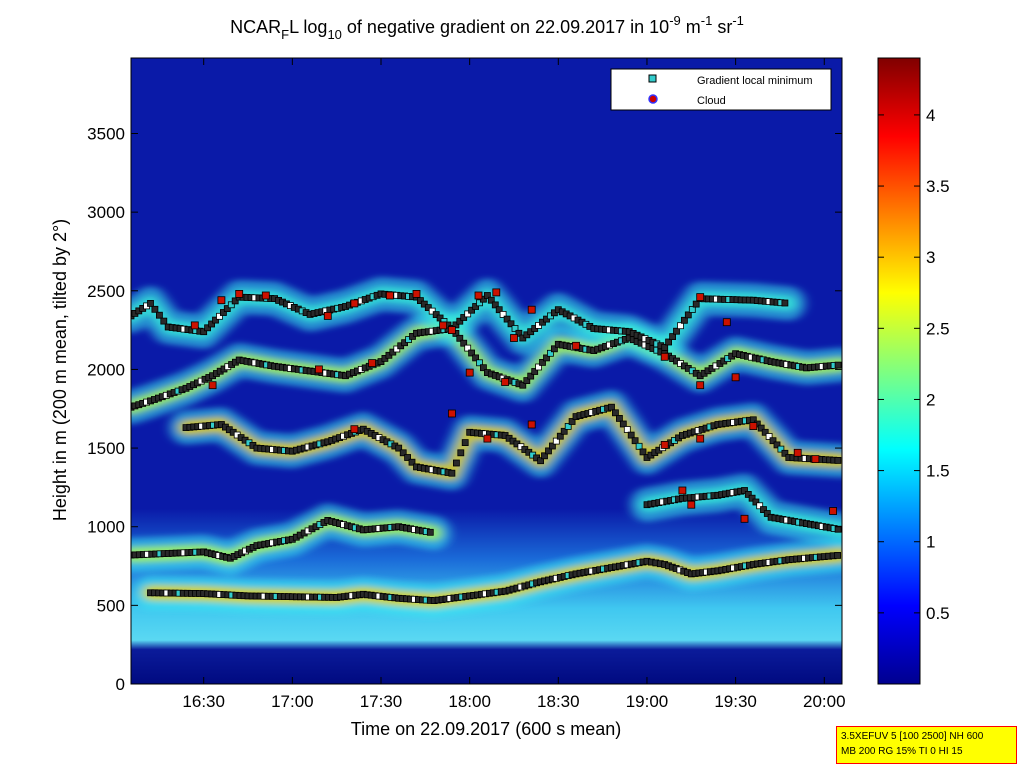  I want to click on x-tick-label: 19:00, so click(647, 701).